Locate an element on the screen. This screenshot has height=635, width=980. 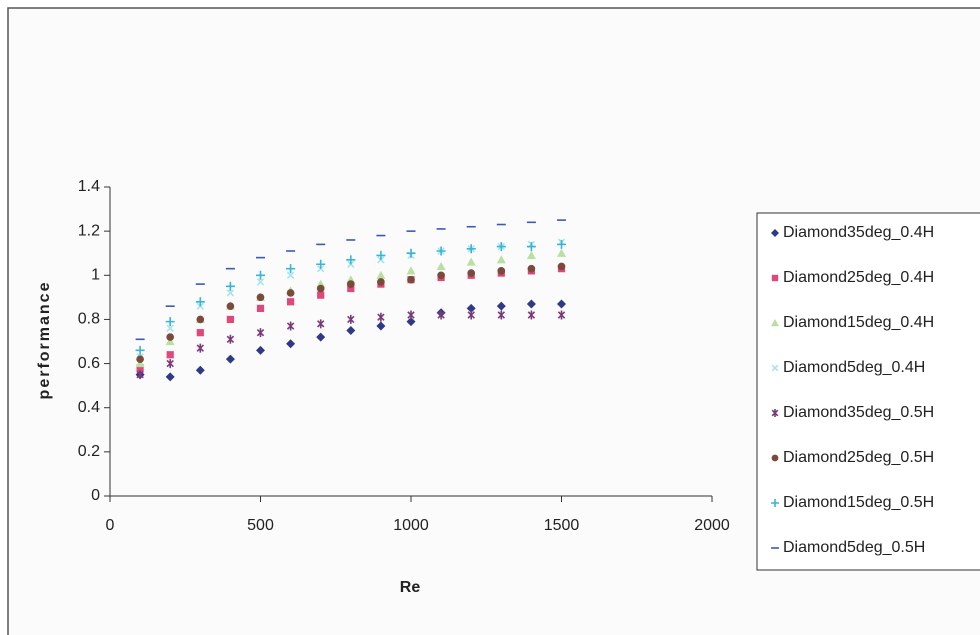
legend is located at coordinates (868, 391).